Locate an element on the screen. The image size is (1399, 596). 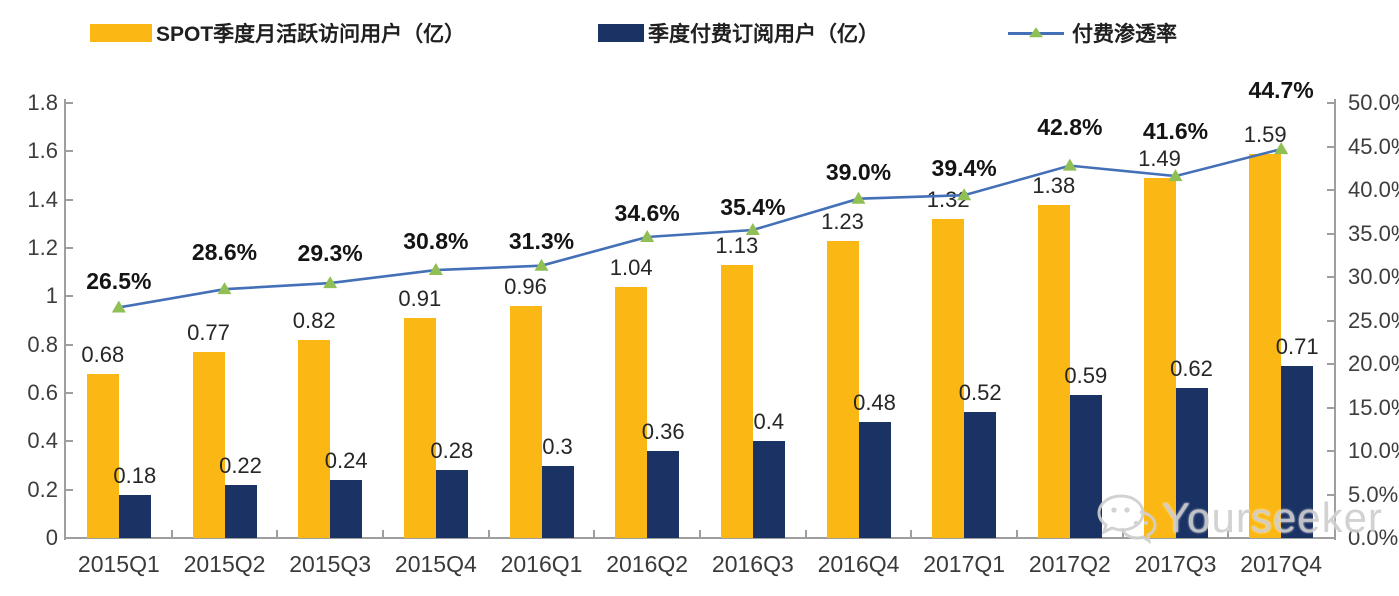
y-tick-label-left: 1.2 is located at coordinates (42, 247).